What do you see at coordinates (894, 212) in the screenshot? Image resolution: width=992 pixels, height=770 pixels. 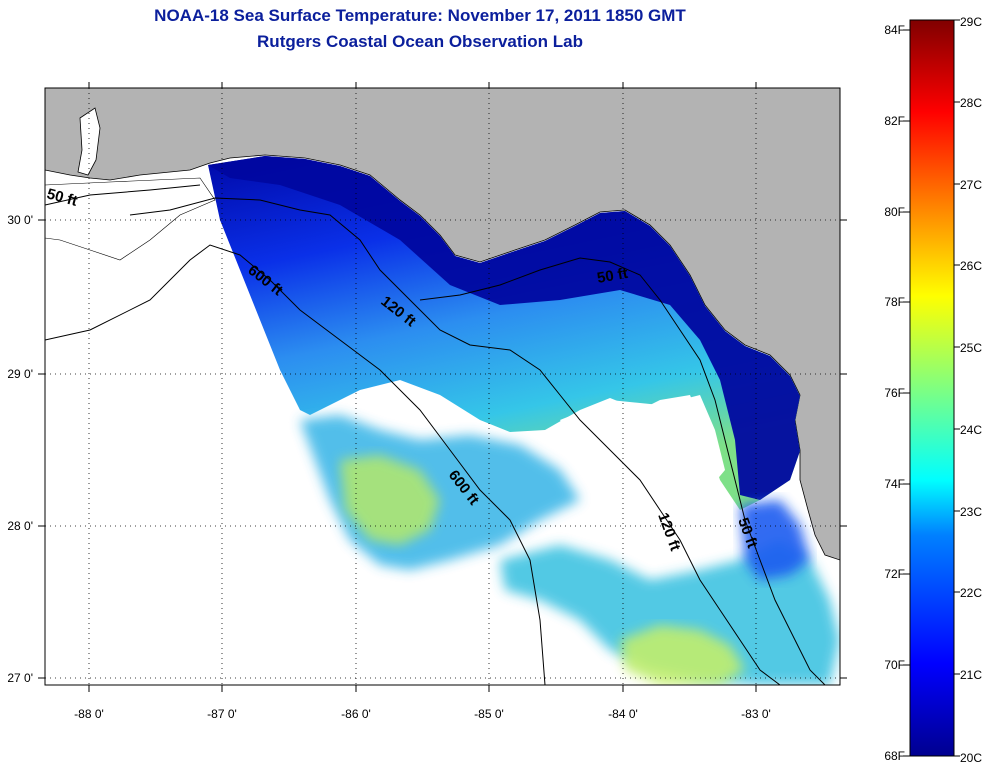 I see `colorbar-f-label: 80F` at bounding box center [894, 212].